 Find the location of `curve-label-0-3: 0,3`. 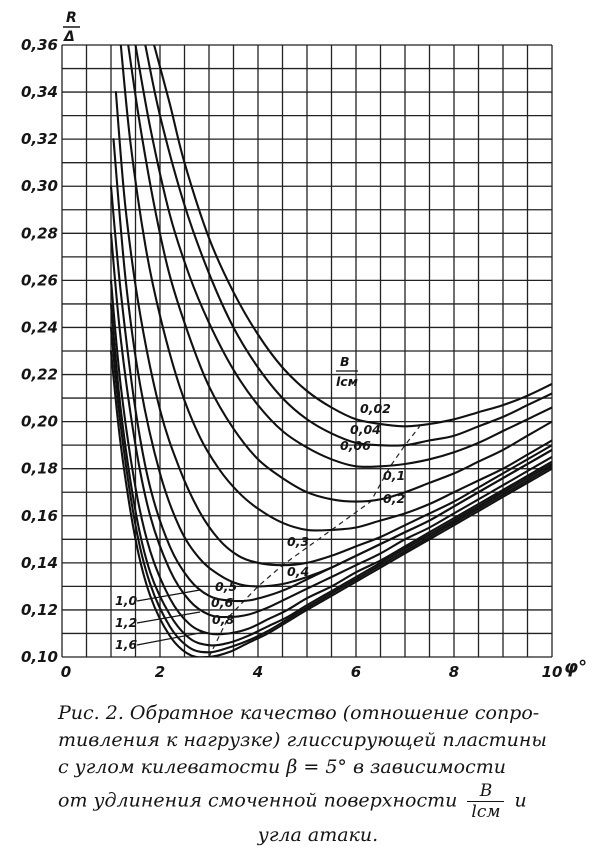

curve-label-0-3: 0,3 is located at coordinates (298, 541).